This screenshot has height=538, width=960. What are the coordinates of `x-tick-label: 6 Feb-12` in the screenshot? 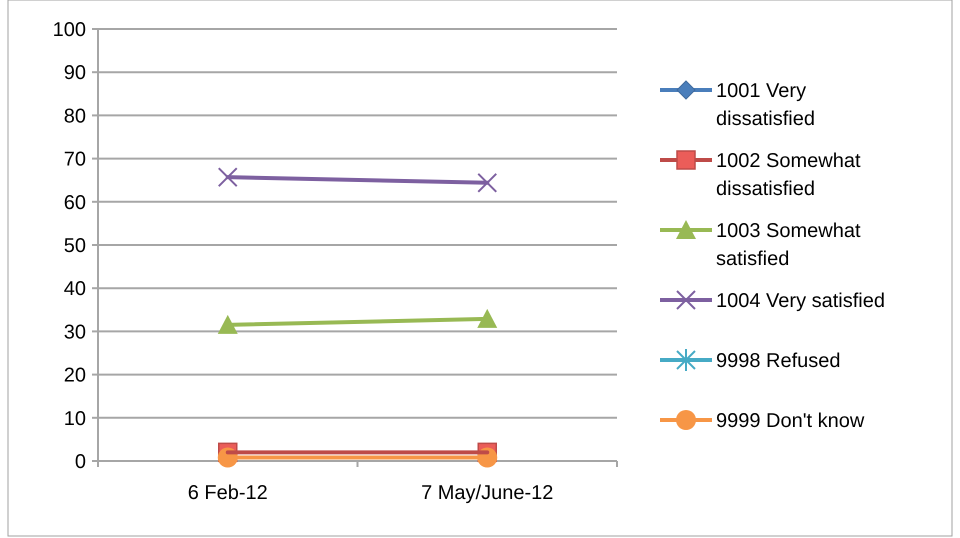 It's located at (228, 493).